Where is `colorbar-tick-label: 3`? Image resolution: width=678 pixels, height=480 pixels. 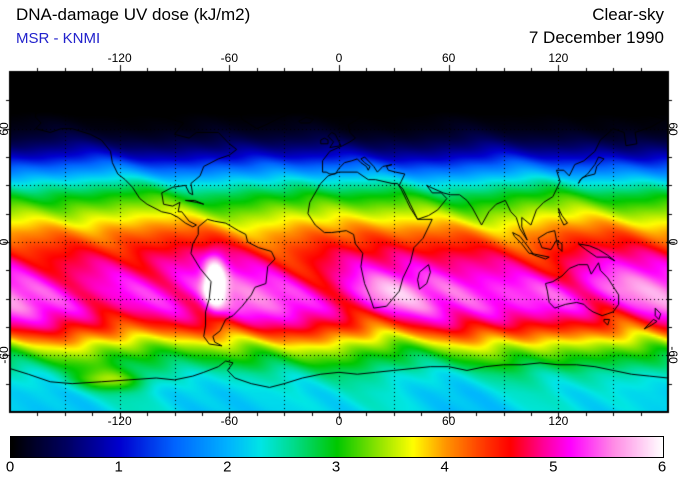
colorbar-tick-label: 3 is located at coordinates (336, 467).